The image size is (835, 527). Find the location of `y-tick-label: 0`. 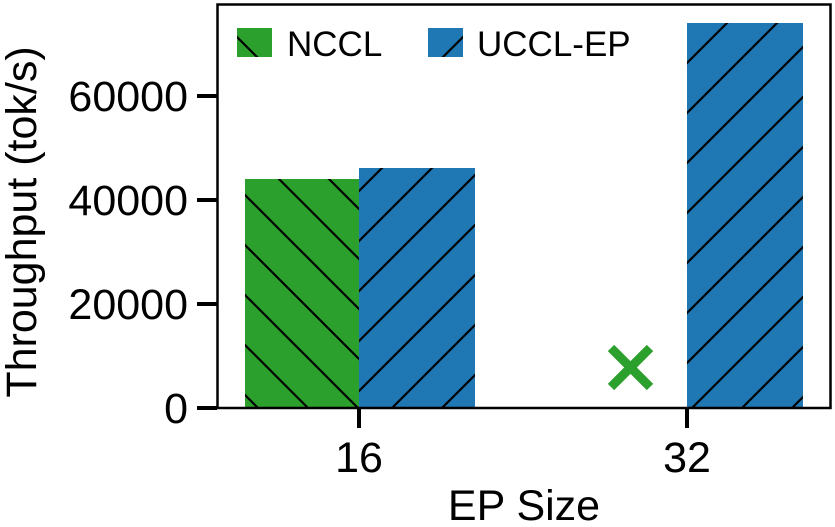

y-tick-label: 0 is located at coordinates (176, 409).